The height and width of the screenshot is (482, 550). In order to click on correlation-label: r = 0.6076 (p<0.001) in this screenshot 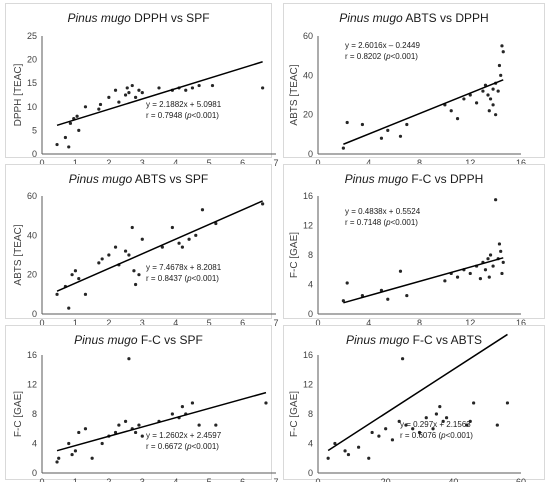, I will do `click(436, 435)`.